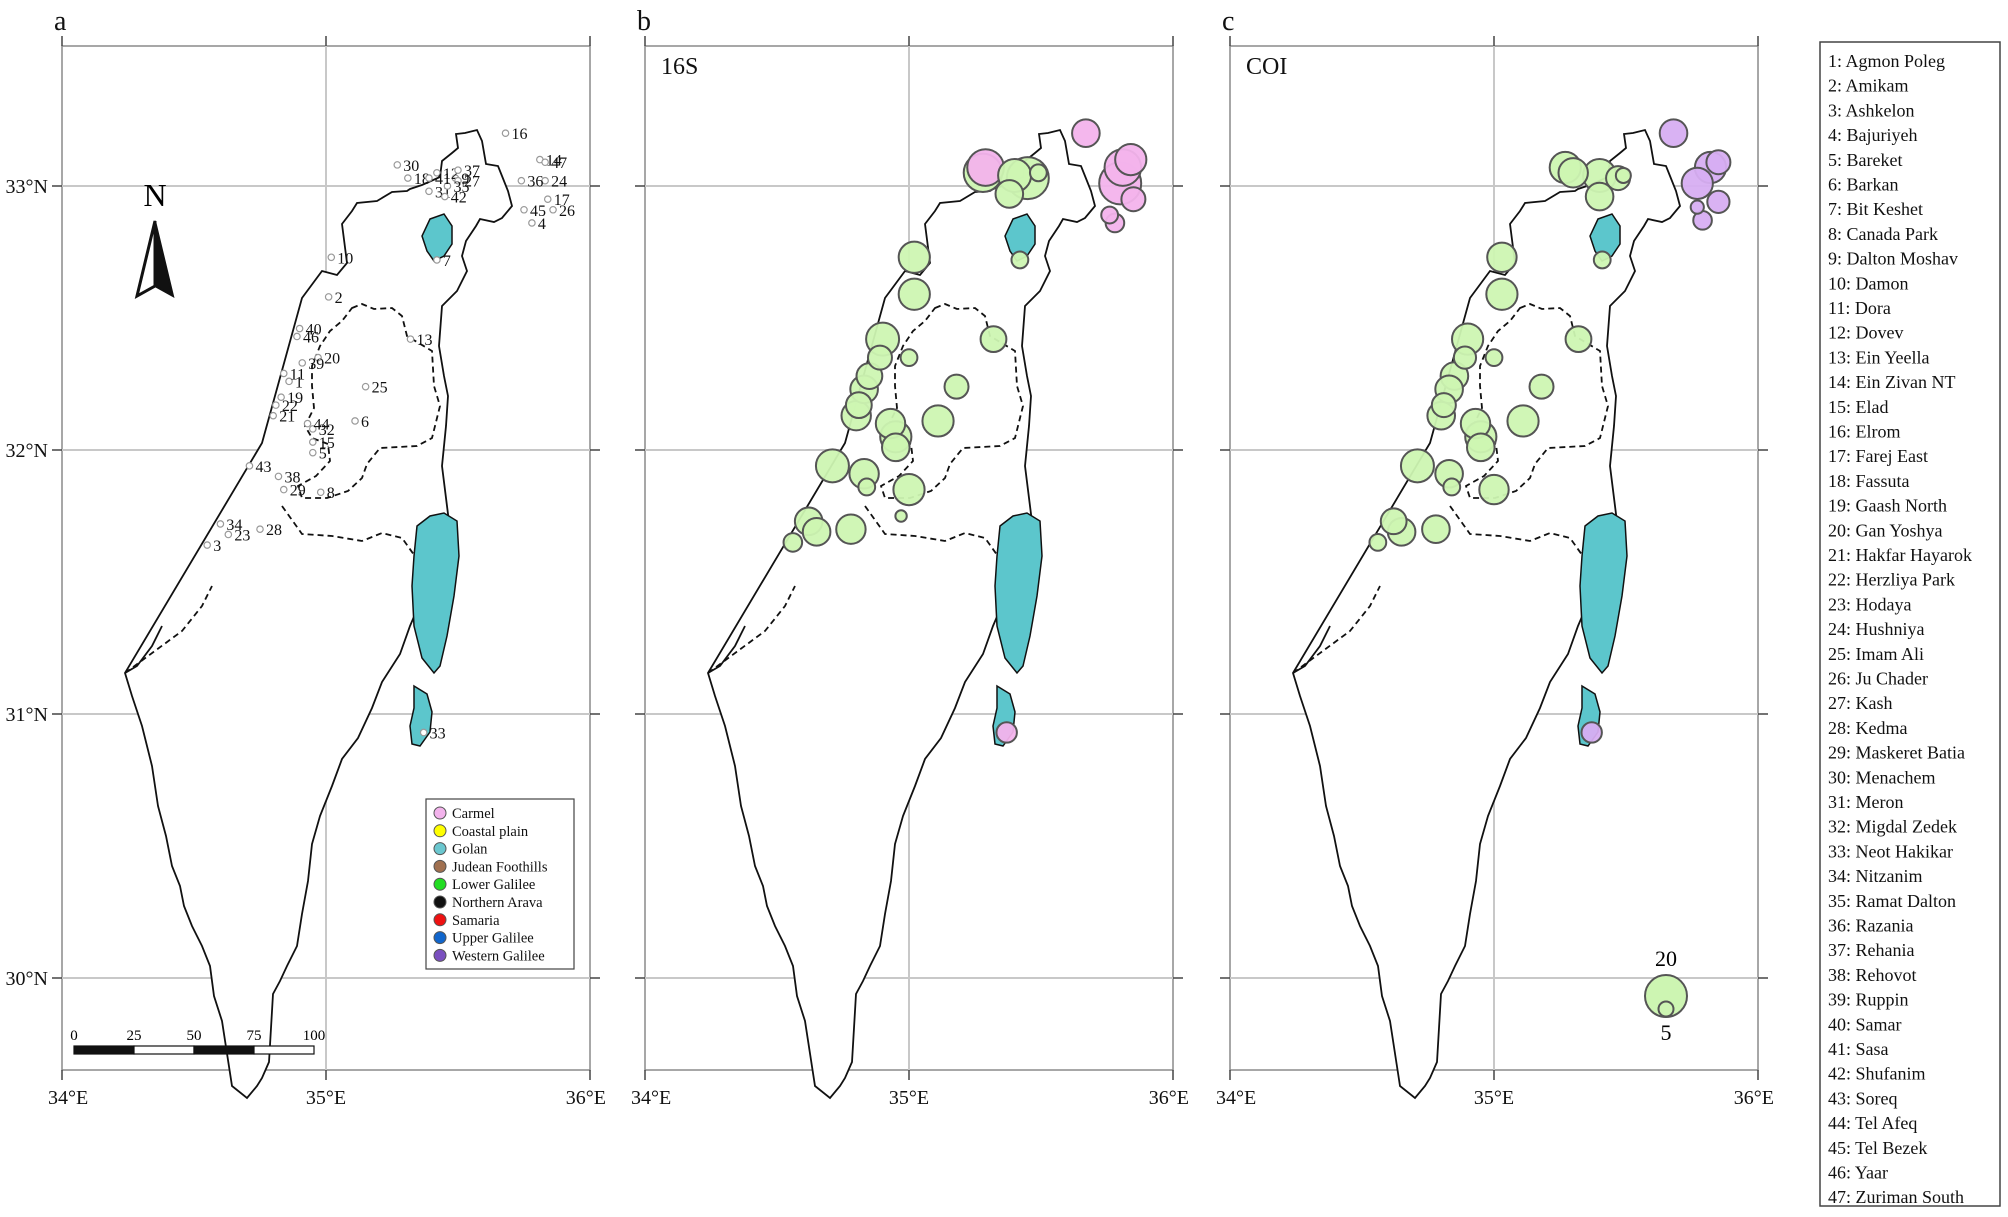 This screenshot has width=2008, height=1217. I want to click on site-label-33: 33, so click(438, 733).